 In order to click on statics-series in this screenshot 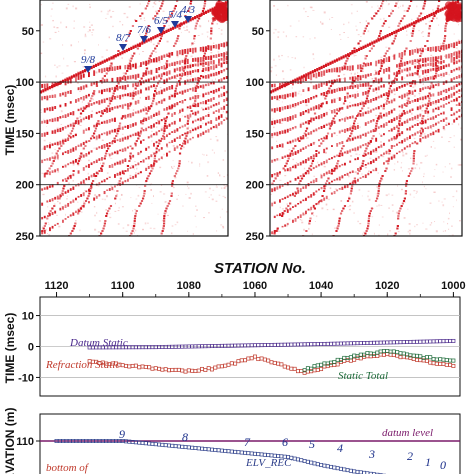, I will do `click(271, 356)`.